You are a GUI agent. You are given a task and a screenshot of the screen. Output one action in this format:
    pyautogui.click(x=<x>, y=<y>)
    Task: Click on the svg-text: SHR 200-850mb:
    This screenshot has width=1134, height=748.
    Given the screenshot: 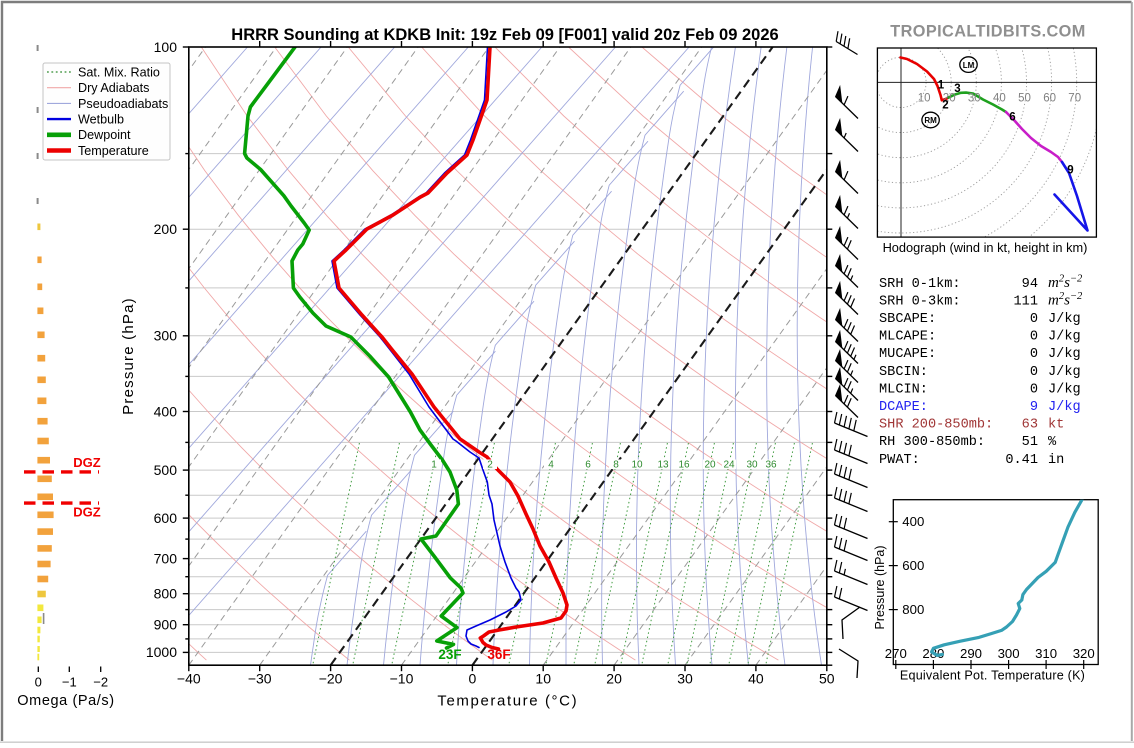 What is the action you would take?
    pyautogui.click(x=936, y=425)
    